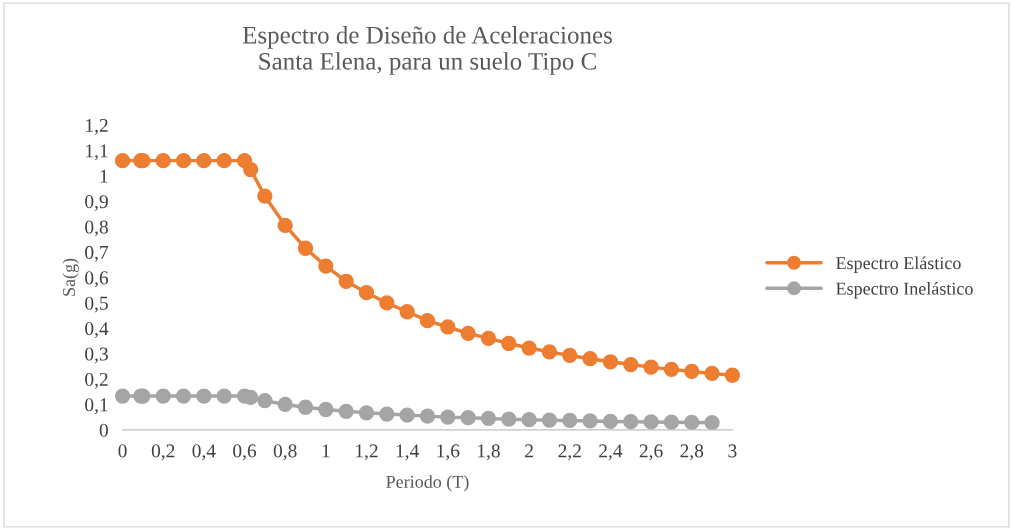  I want to click on legend-label: Espectro Inelástico, so click(904, 290).